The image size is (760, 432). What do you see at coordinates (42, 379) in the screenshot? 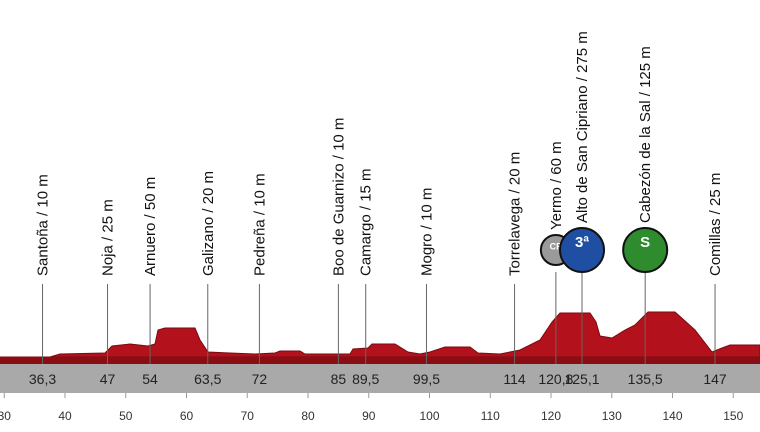
I see `waypoint-km: 36,3` at bounding box center [42, 379].